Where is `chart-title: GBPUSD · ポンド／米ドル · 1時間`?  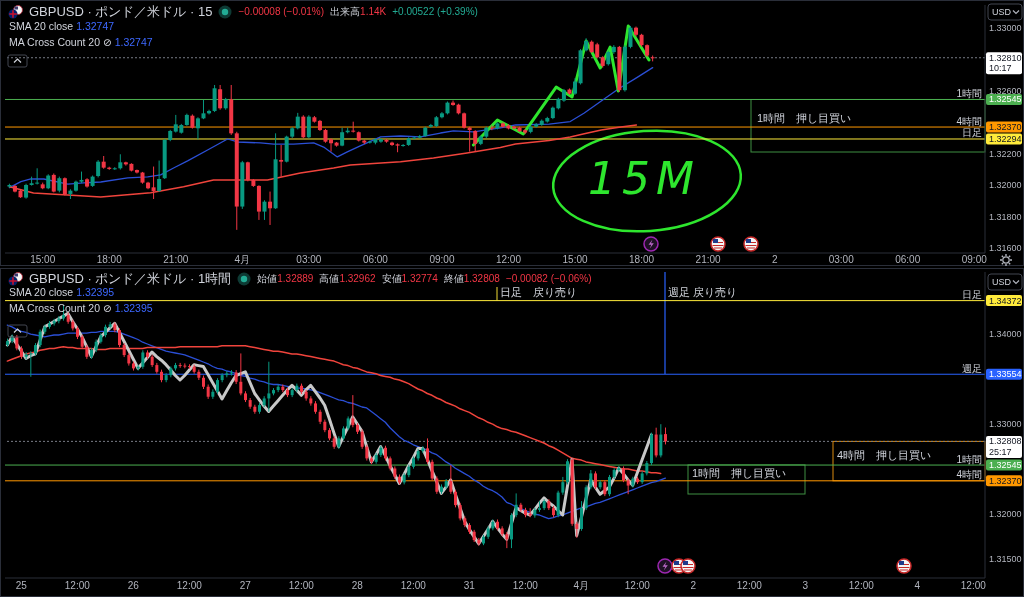
chart-title: GBPUSD · ポンド／米ドル · 1時間 is located at coordinates (130, 278).